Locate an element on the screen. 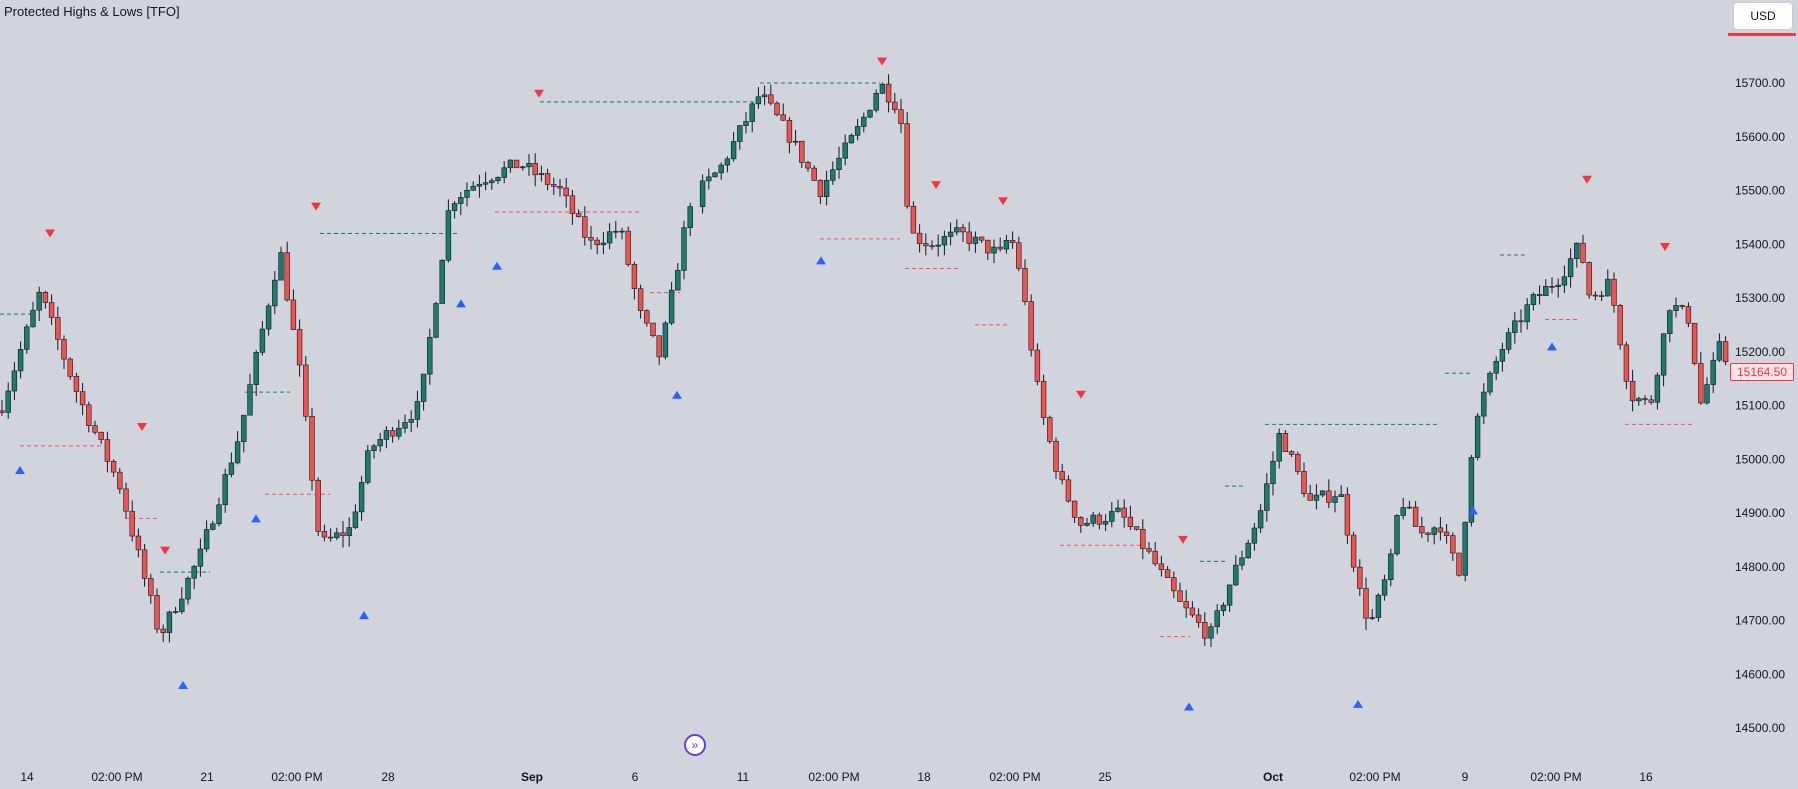 Image resolution: width=1798 pixels, height=789 pixels. time-tick-label: 25 is located at coordinates (1105, 777).